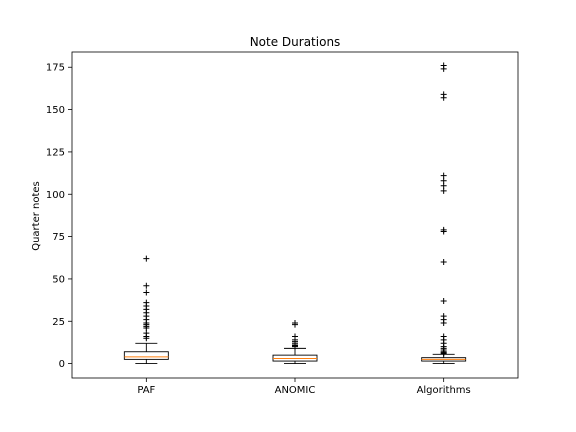 This screenshot has height=432, width=576. I want to click on y-tick-label: 175, so click(55, 68).